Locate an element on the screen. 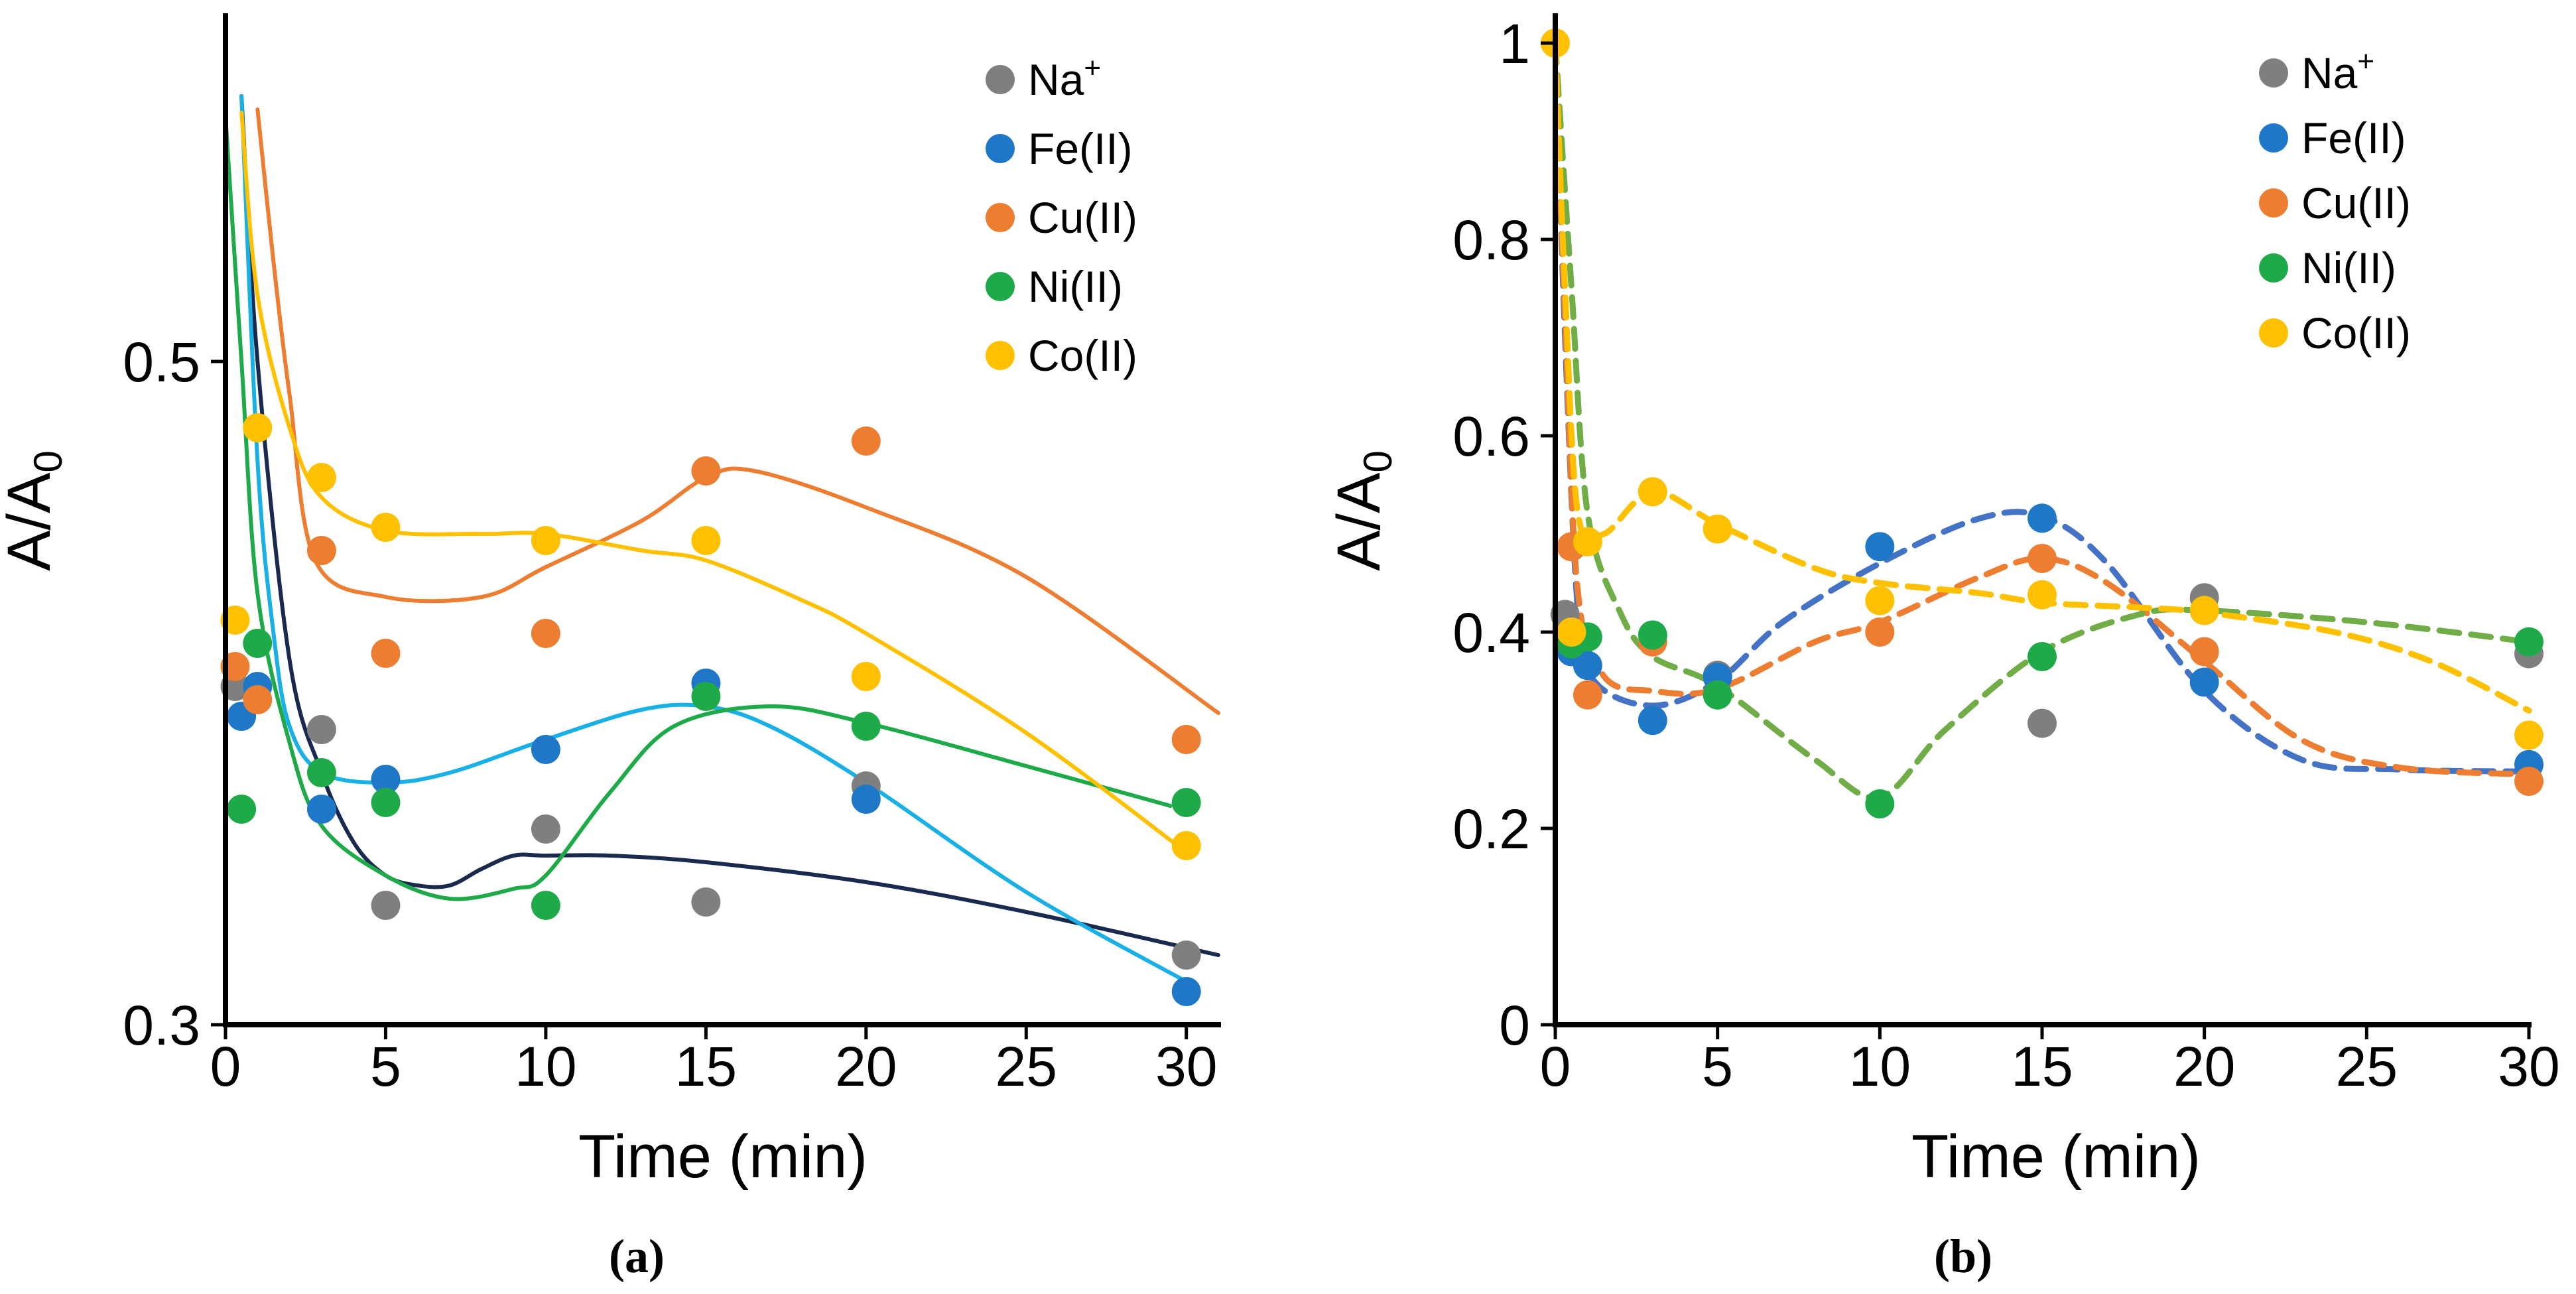 The width and height of the screenshot is (2576, 1294). legend-label-text: Cu(II) is located at coordinates (2356, 202).